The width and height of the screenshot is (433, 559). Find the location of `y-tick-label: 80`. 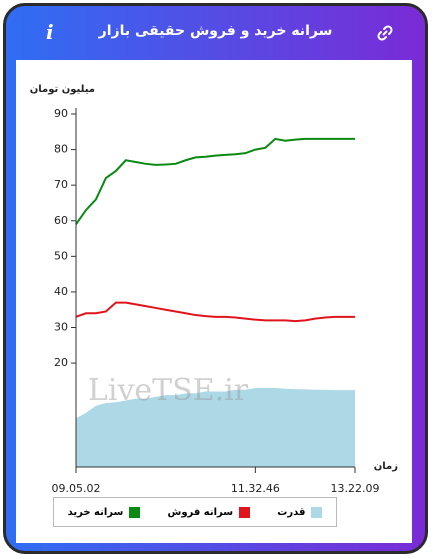

y-tick-label: 80 is located at coordinates (61, 149).